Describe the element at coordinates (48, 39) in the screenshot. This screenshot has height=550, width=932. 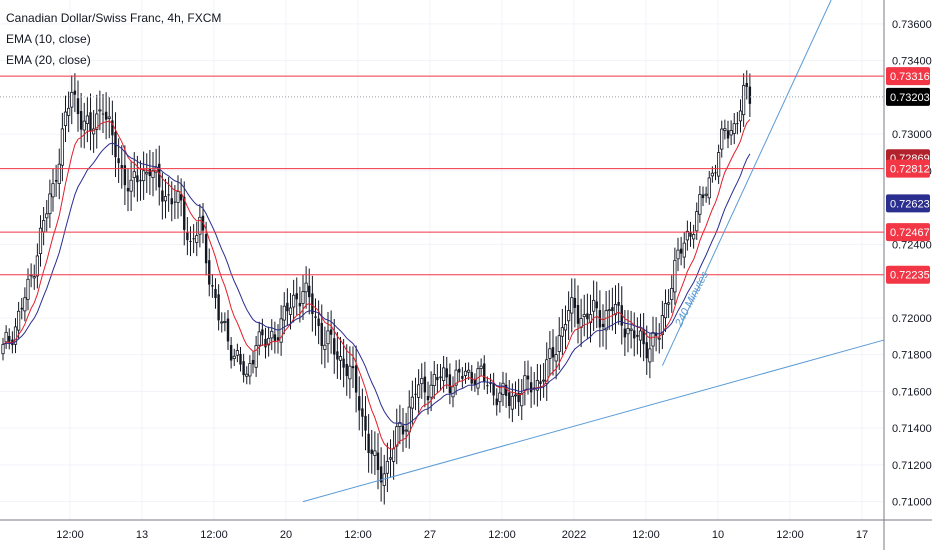
I see `legend-ema10: EMA (10, close)` at that location.